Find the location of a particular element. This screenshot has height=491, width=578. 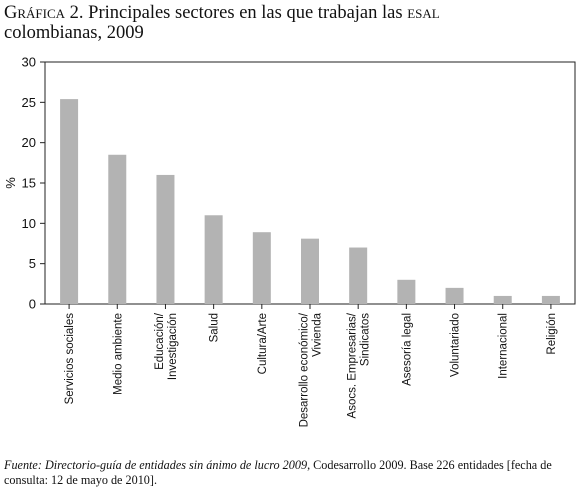

x-tick-label-line: Desarrollo económico/ is located at coordinates (305, 369).